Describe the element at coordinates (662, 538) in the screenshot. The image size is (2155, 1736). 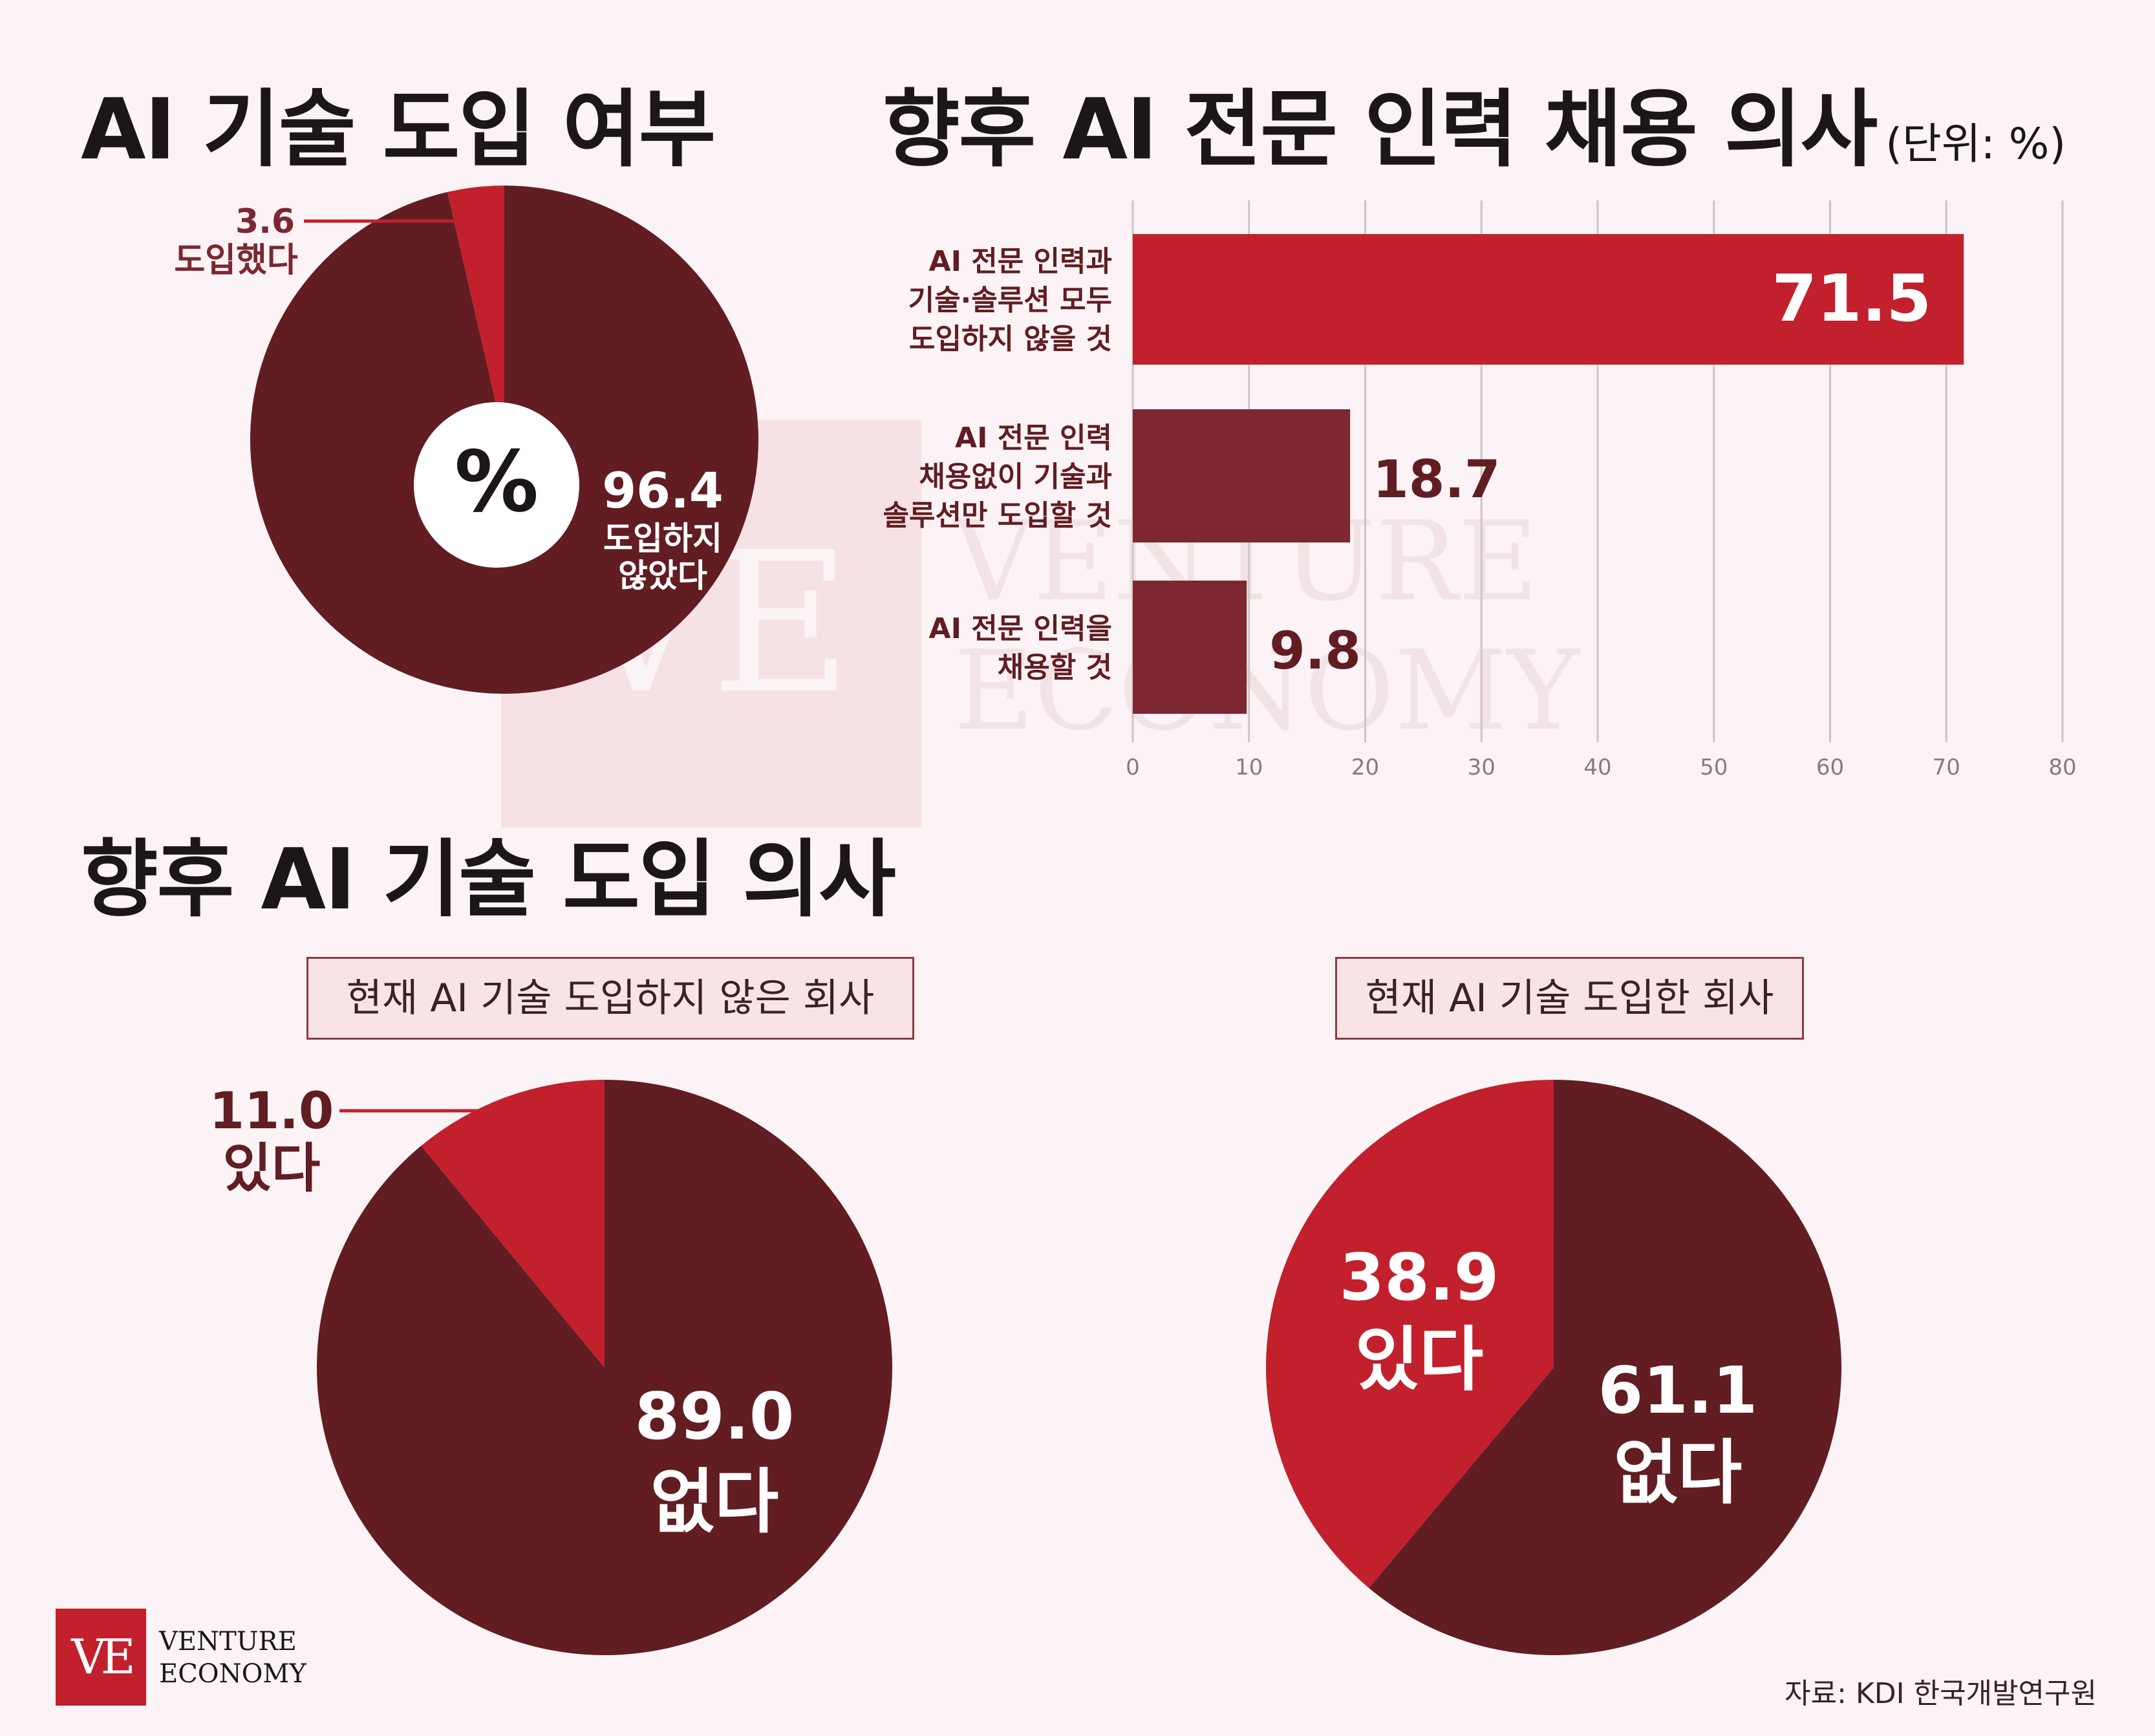
I see `not-adopted-label-0: 도입하지` at that location.